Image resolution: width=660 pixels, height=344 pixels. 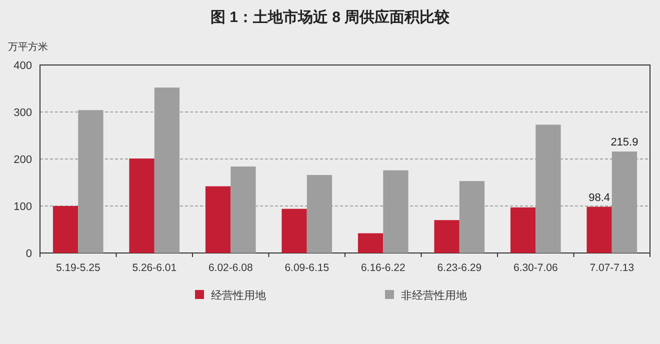 What do you see at coordinates (154, 268) in the screenshot?
I see `x-tick-label: 5.26-6.01` at bounding box center [154, 268].